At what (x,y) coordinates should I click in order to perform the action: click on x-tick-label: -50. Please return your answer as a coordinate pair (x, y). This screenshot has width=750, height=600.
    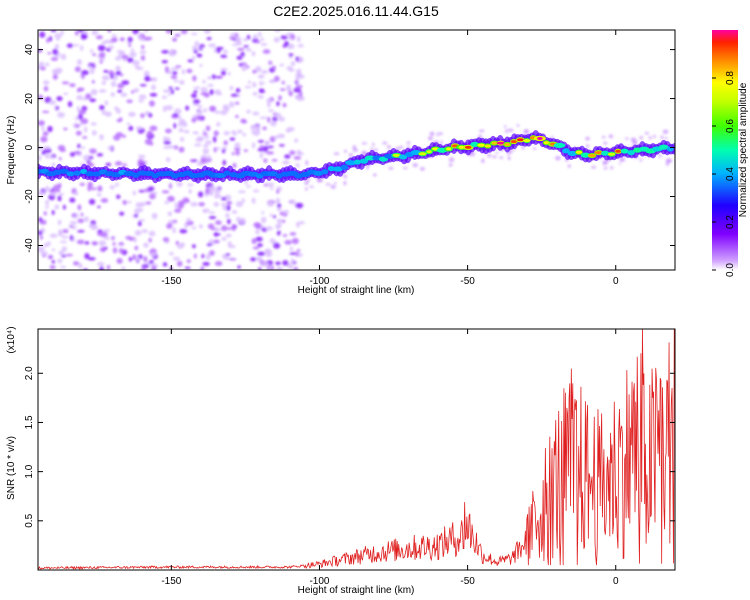
    Looking at the image, I should click on (467, 281).